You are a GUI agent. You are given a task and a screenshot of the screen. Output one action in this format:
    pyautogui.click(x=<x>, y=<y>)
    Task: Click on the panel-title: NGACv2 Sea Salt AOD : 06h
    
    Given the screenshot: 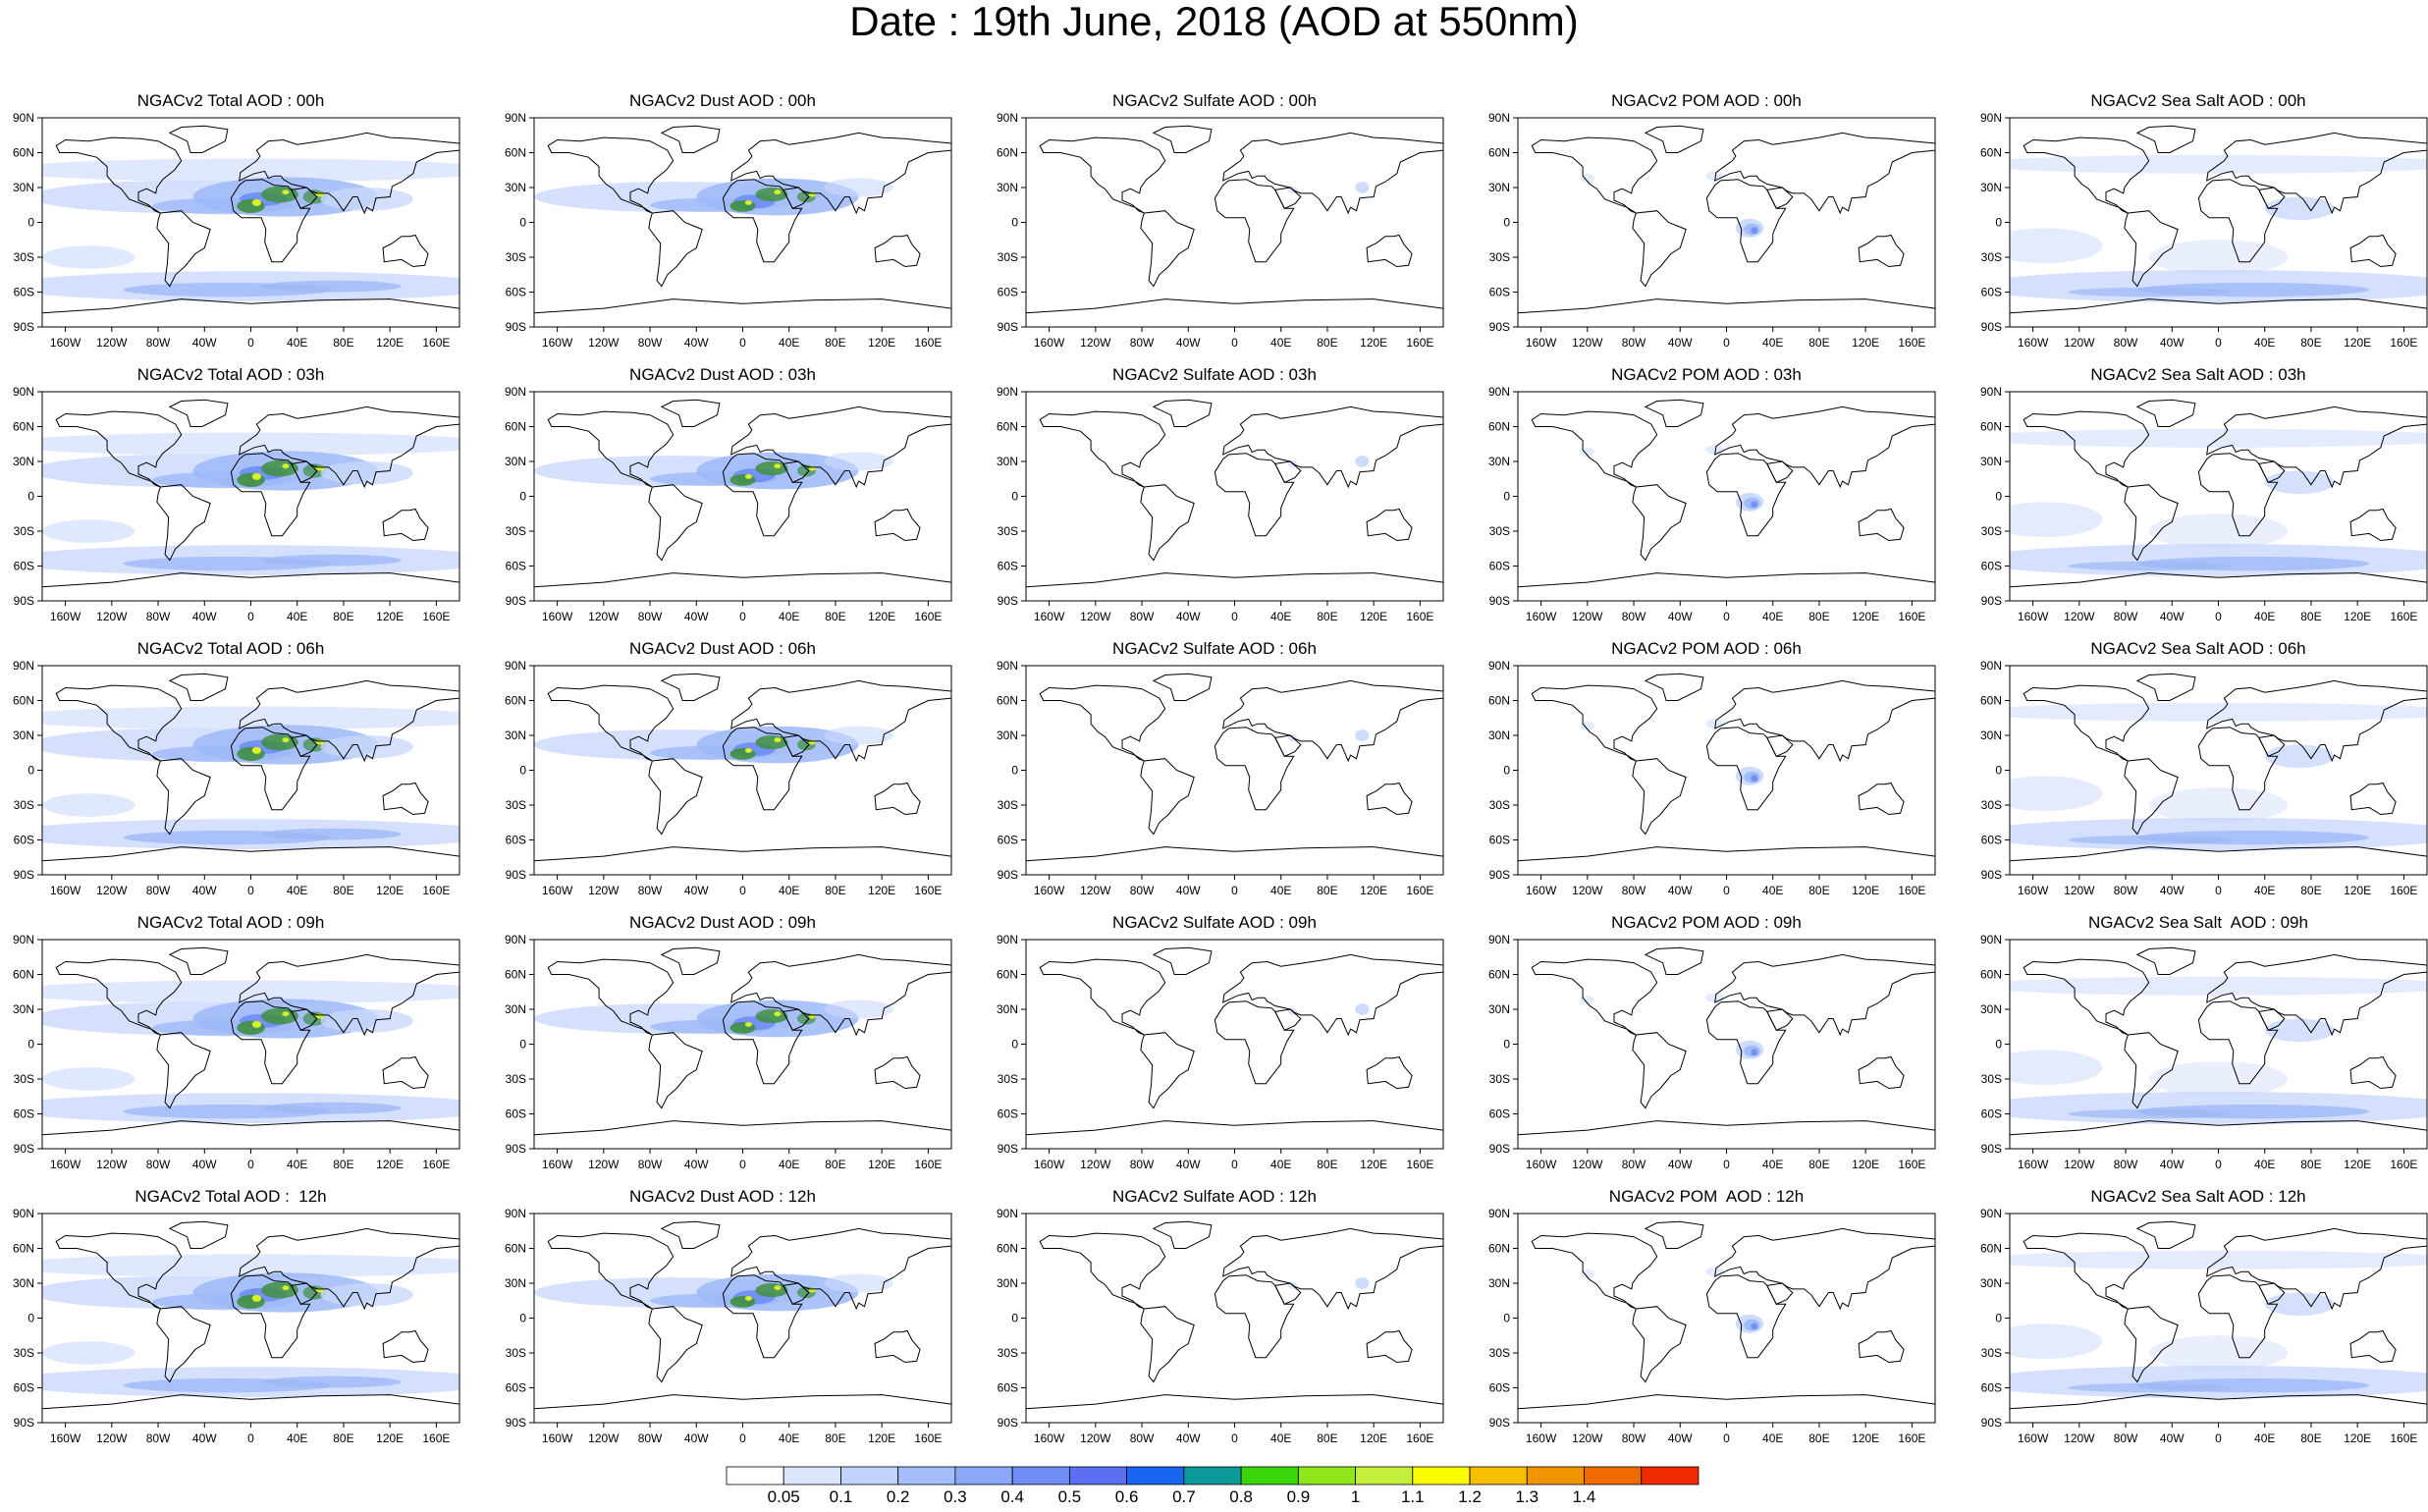 What is the action you would take?
    pyautogui.click(x=2198, y=649)
    